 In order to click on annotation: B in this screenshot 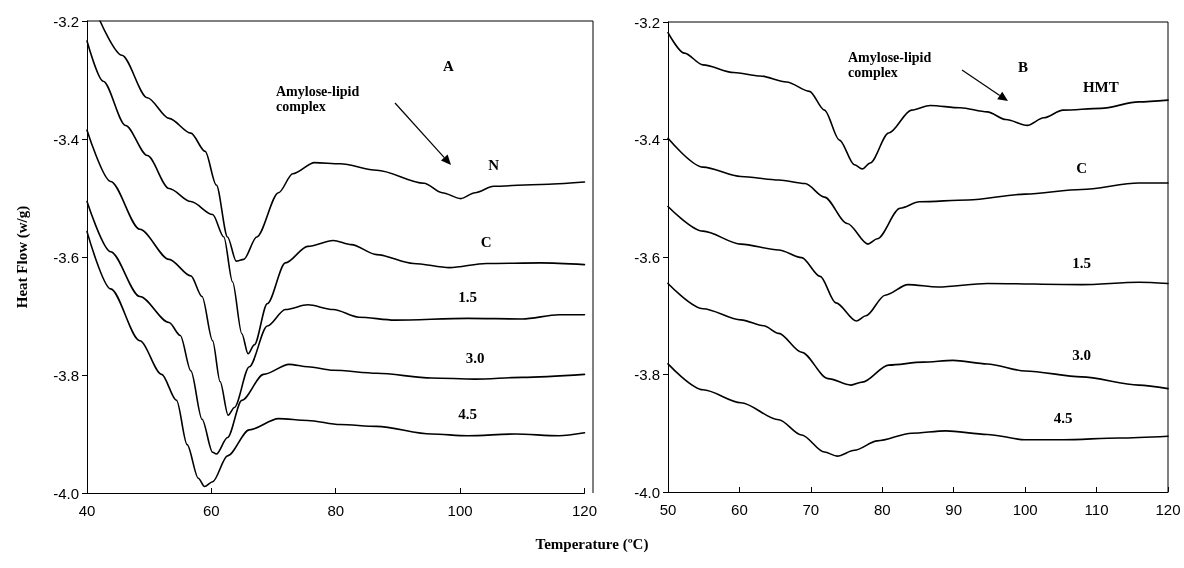, I will do `click(1023, 67)`.